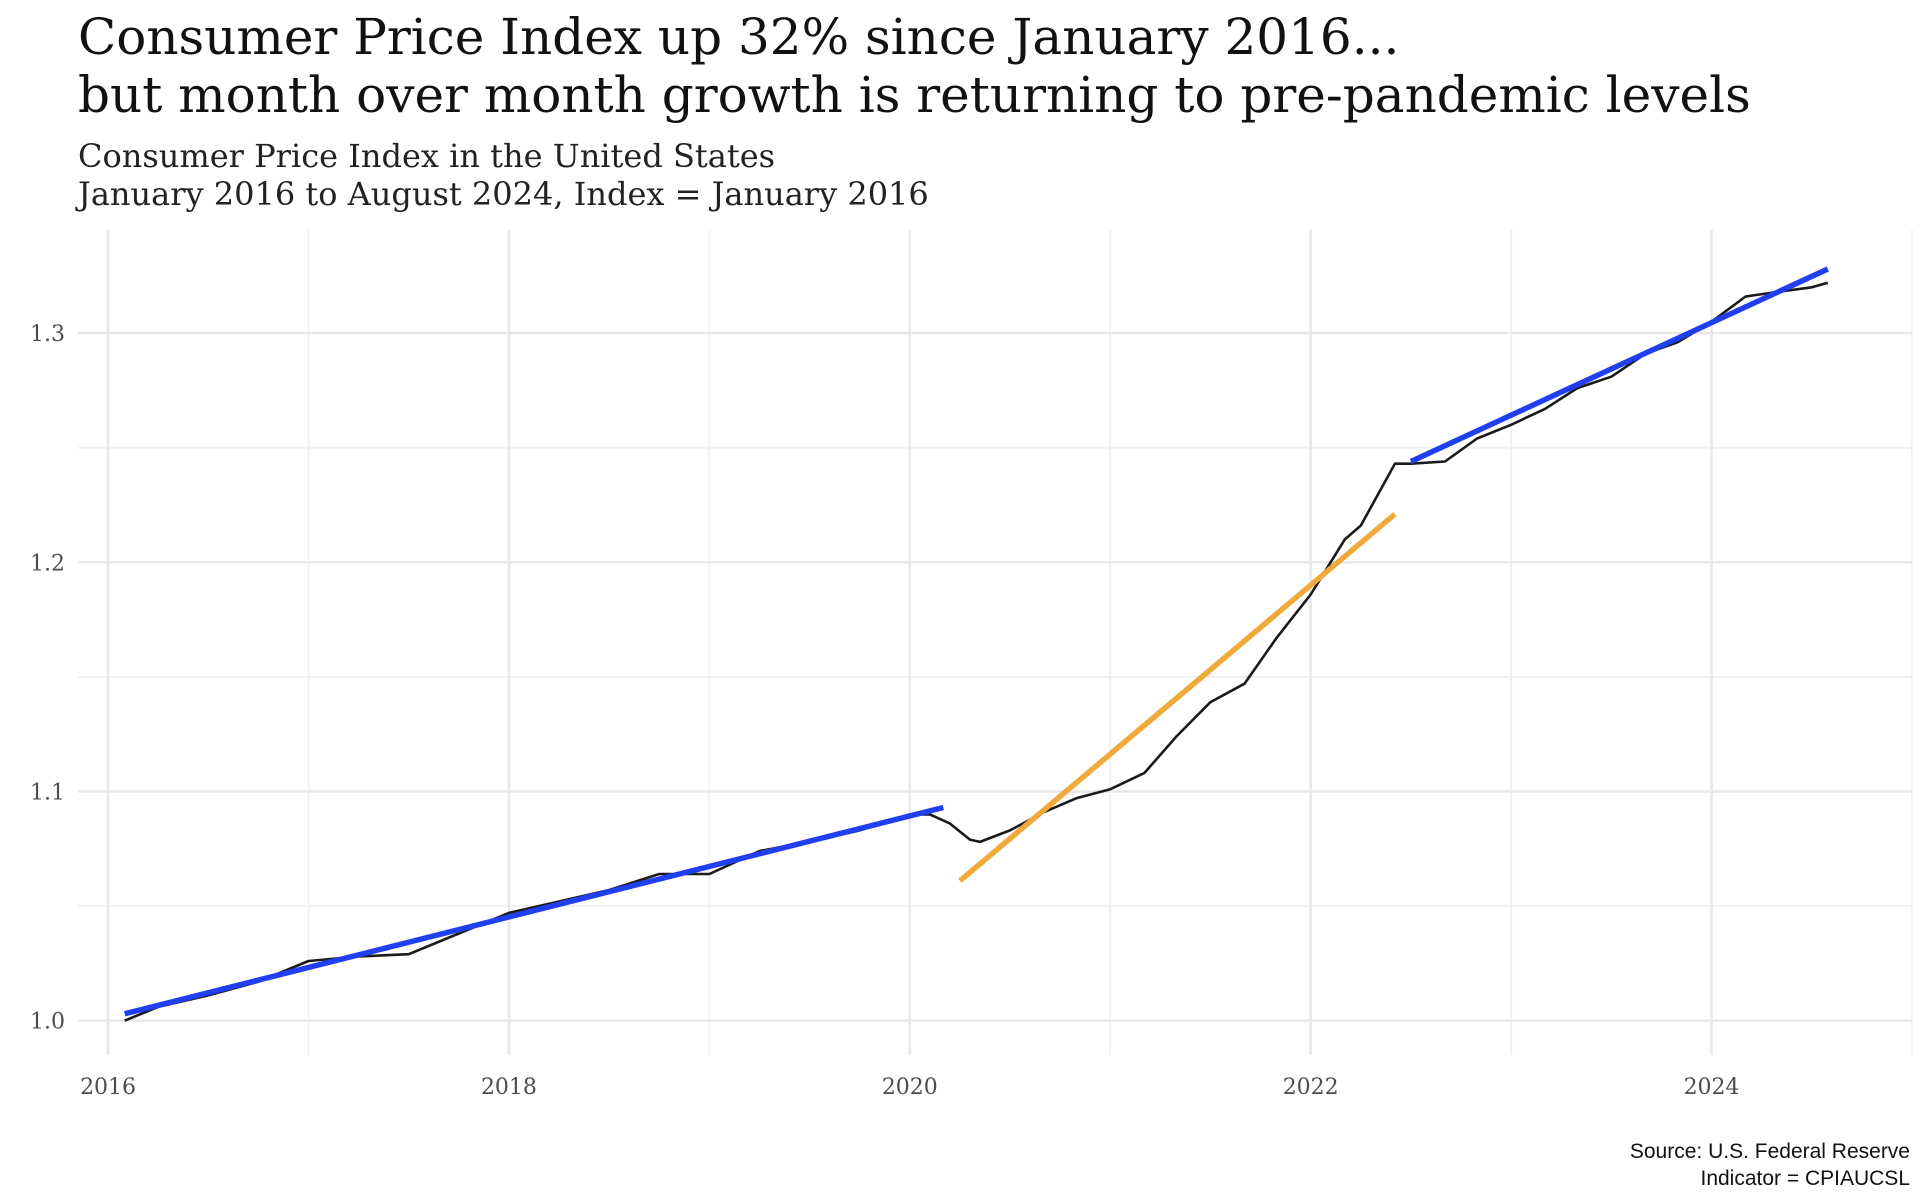  What do you see at coordinates (509, 1087) in the screenshot?
I see `x-tick-label: 2018` at bounding box center [509, 1087].